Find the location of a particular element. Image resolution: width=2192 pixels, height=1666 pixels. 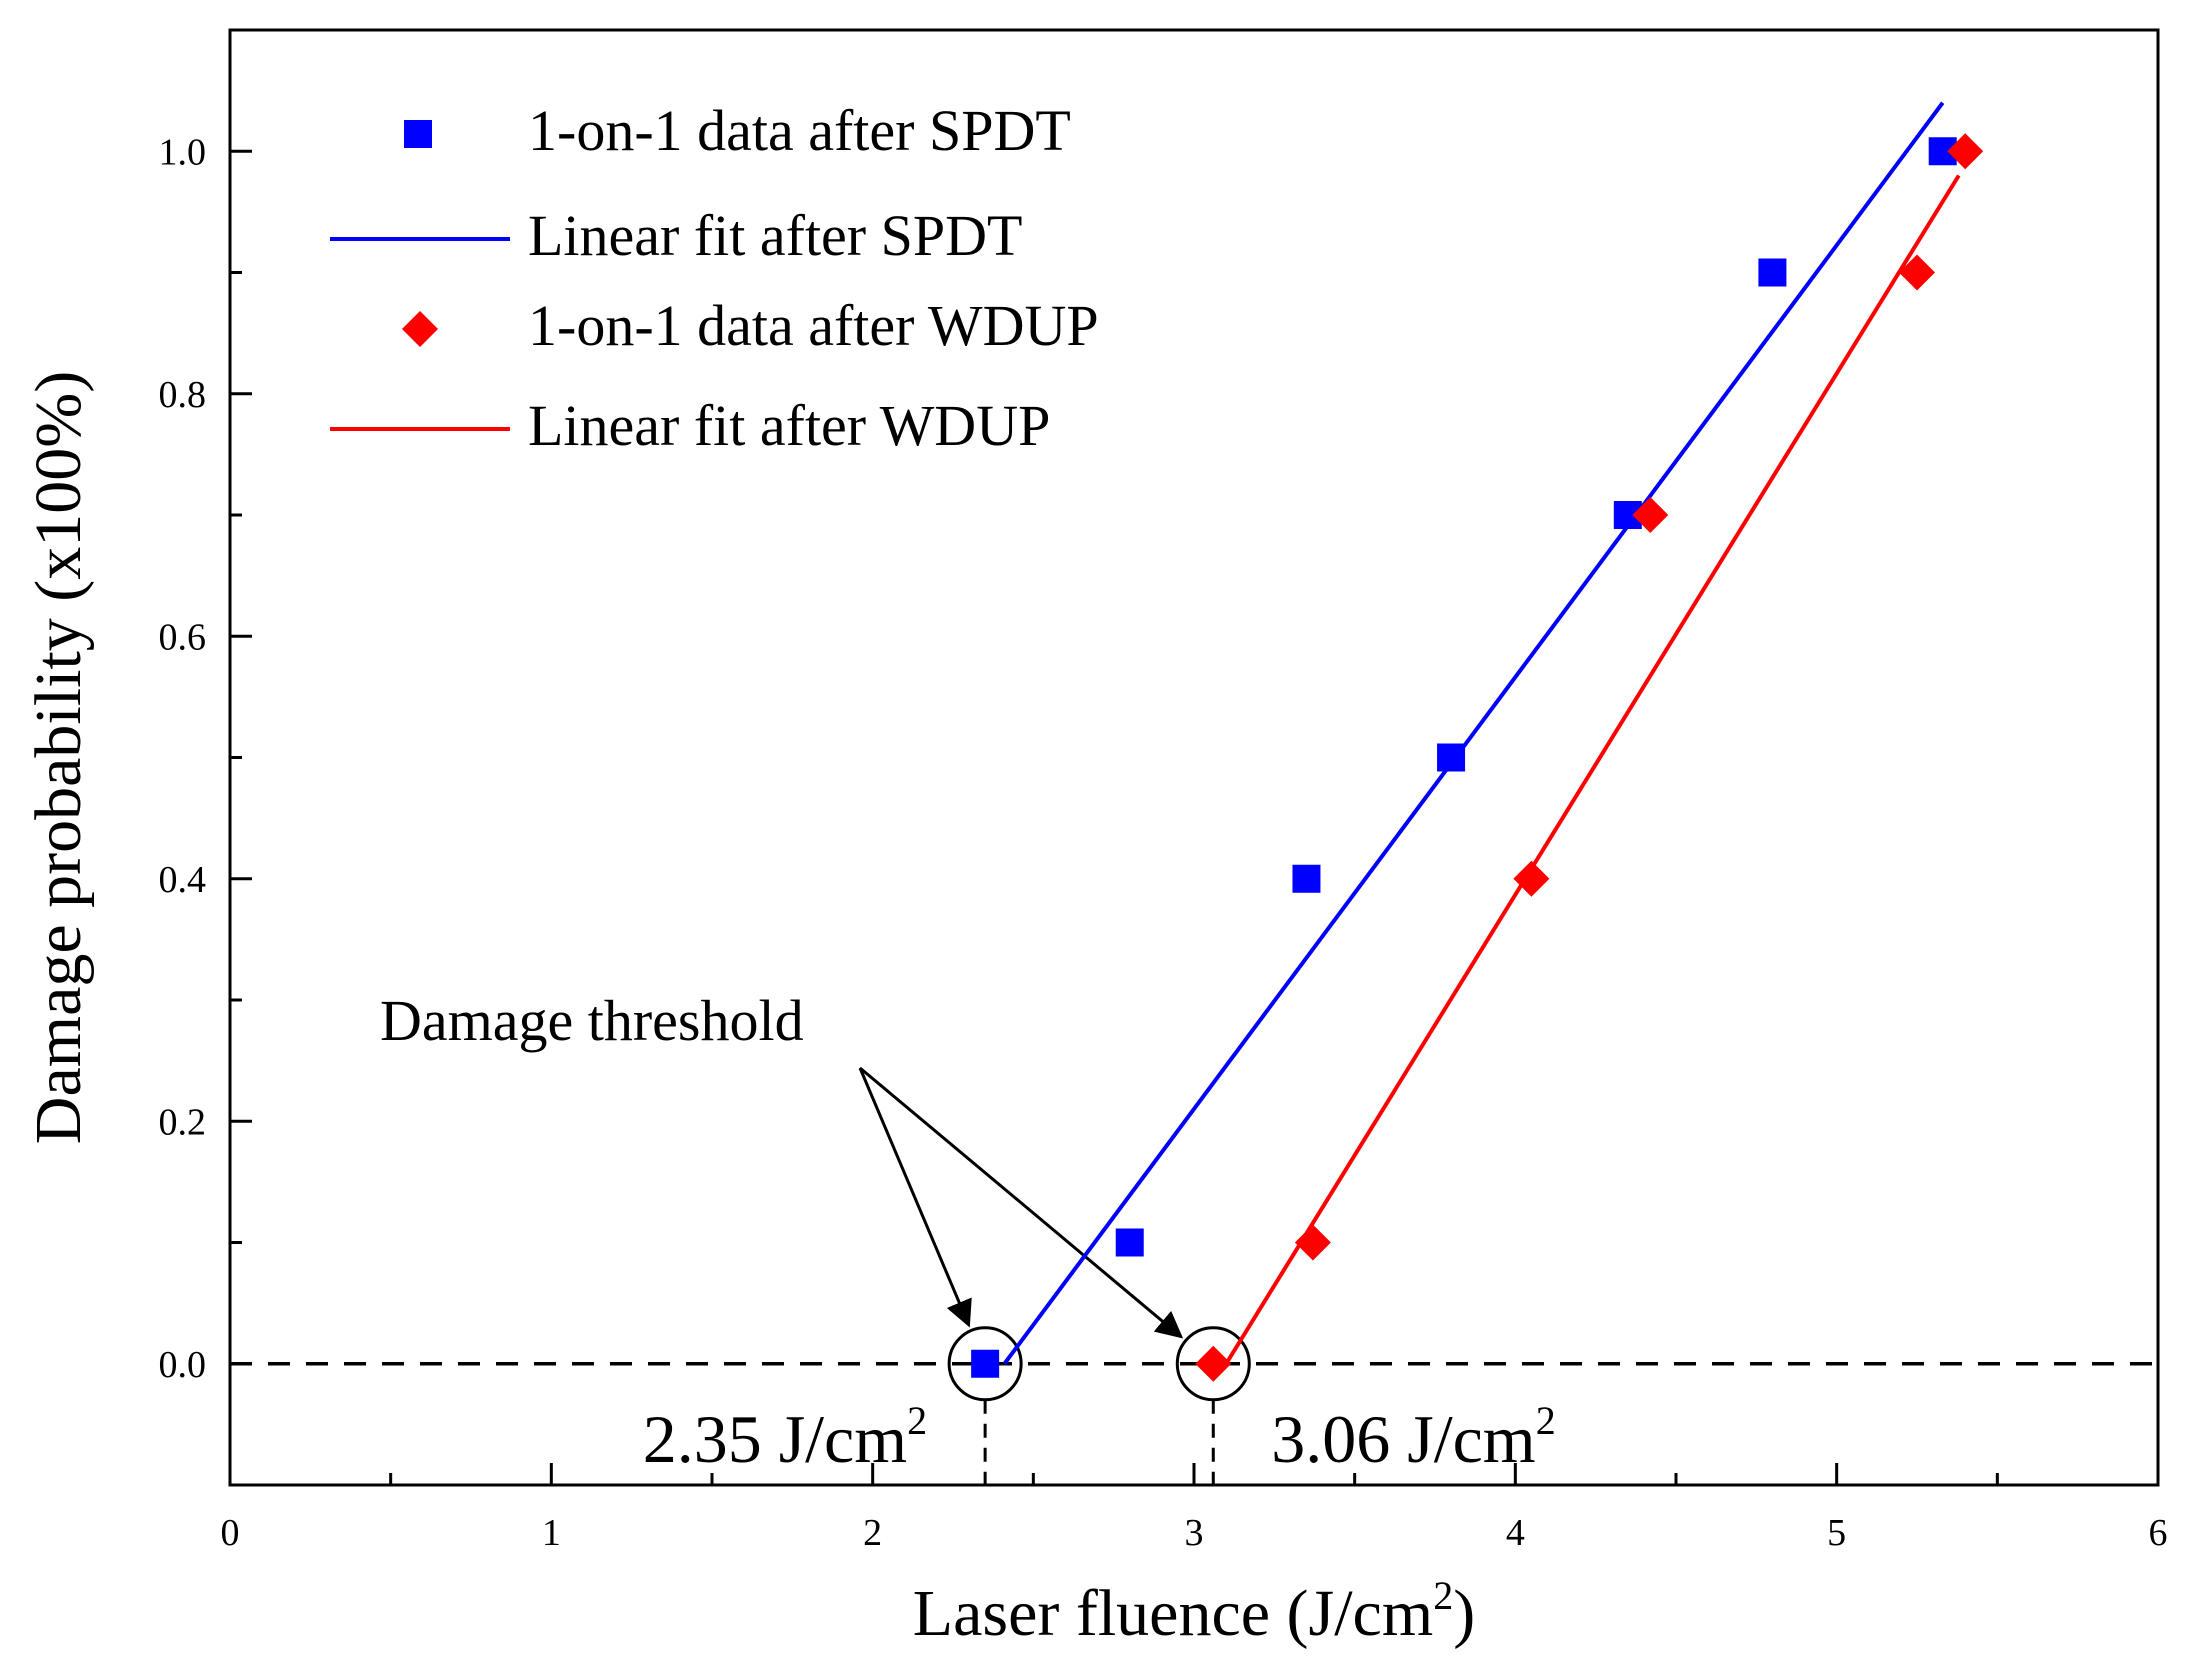

legend-label: 1-on-1 data after SPDT is located at coordinates (799, 130).